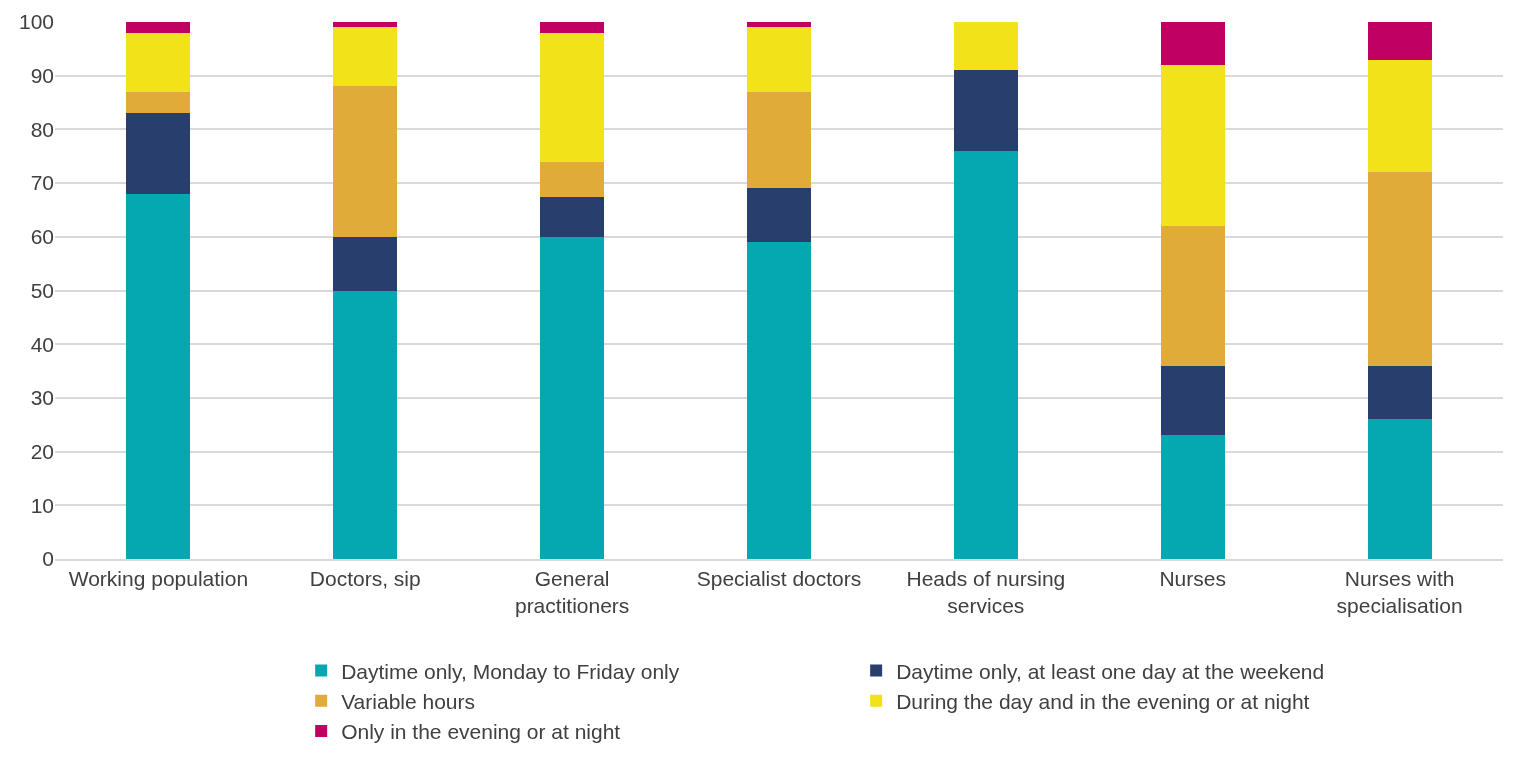  I want to click on legend-label: Variable hours, so click(408, 701).